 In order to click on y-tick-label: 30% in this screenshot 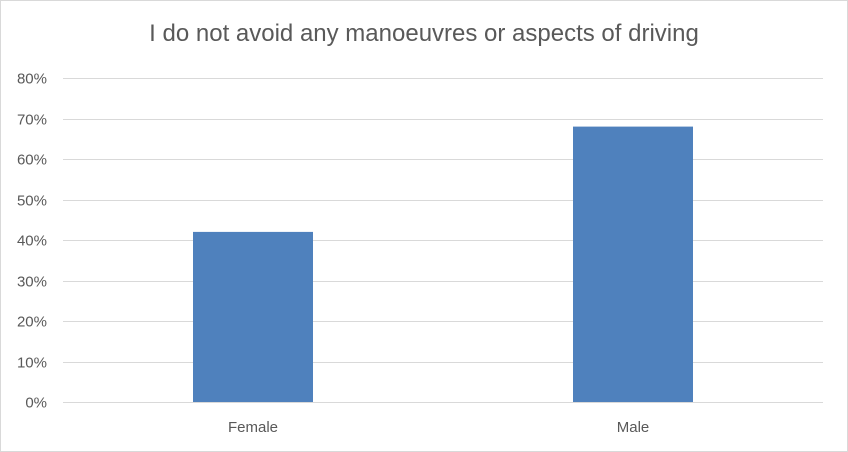, I will do `click(32, 282)`.